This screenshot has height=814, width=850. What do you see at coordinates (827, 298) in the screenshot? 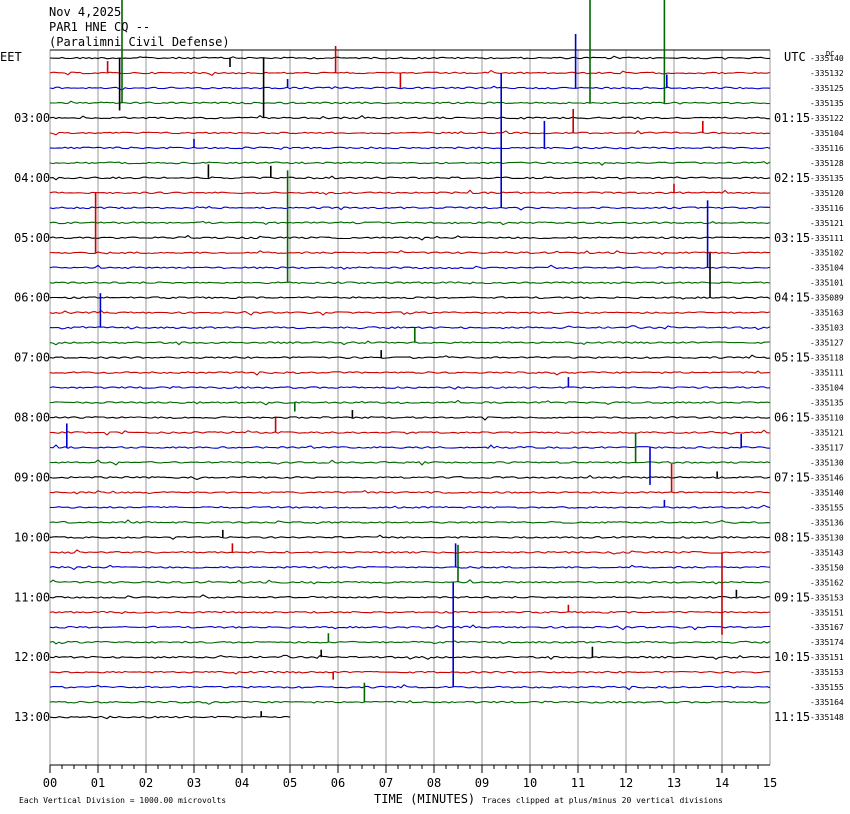
I see `trace-offset-label: -335089` at bounding box center [827, 298].